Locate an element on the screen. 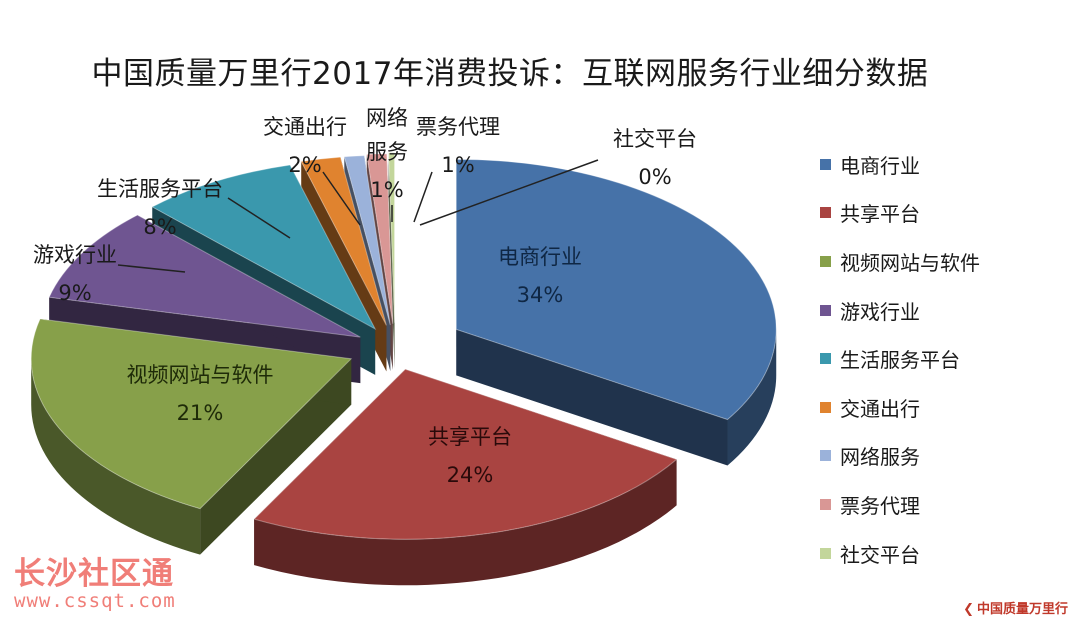 This screenshot has height=625, width=1080. legend-label: 视频网站与软件 is located at coordinates (910, 262).